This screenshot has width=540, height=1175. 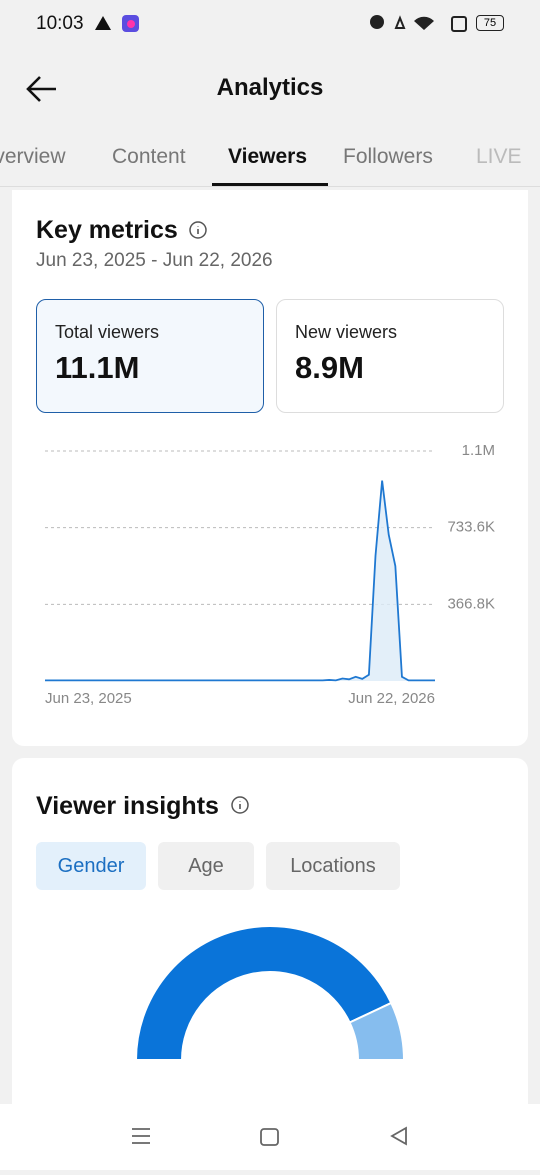 I want to click on tab-indicator, so click(x=270, y=184).